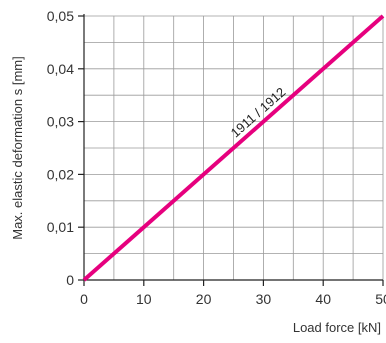 The height and width of the screenshot is (343, 386). What do you see at coordinates (204, 299) in the screenshot?
I see `x-tick-label: 20` at bounding box center [204, 299].